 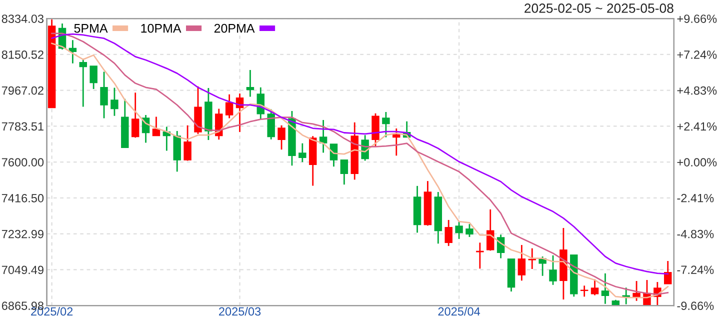 What do you see at coordinates (234, 28) in the screenshot?
I see `legend-label: 20PMA` at bounding box center [234, 28].